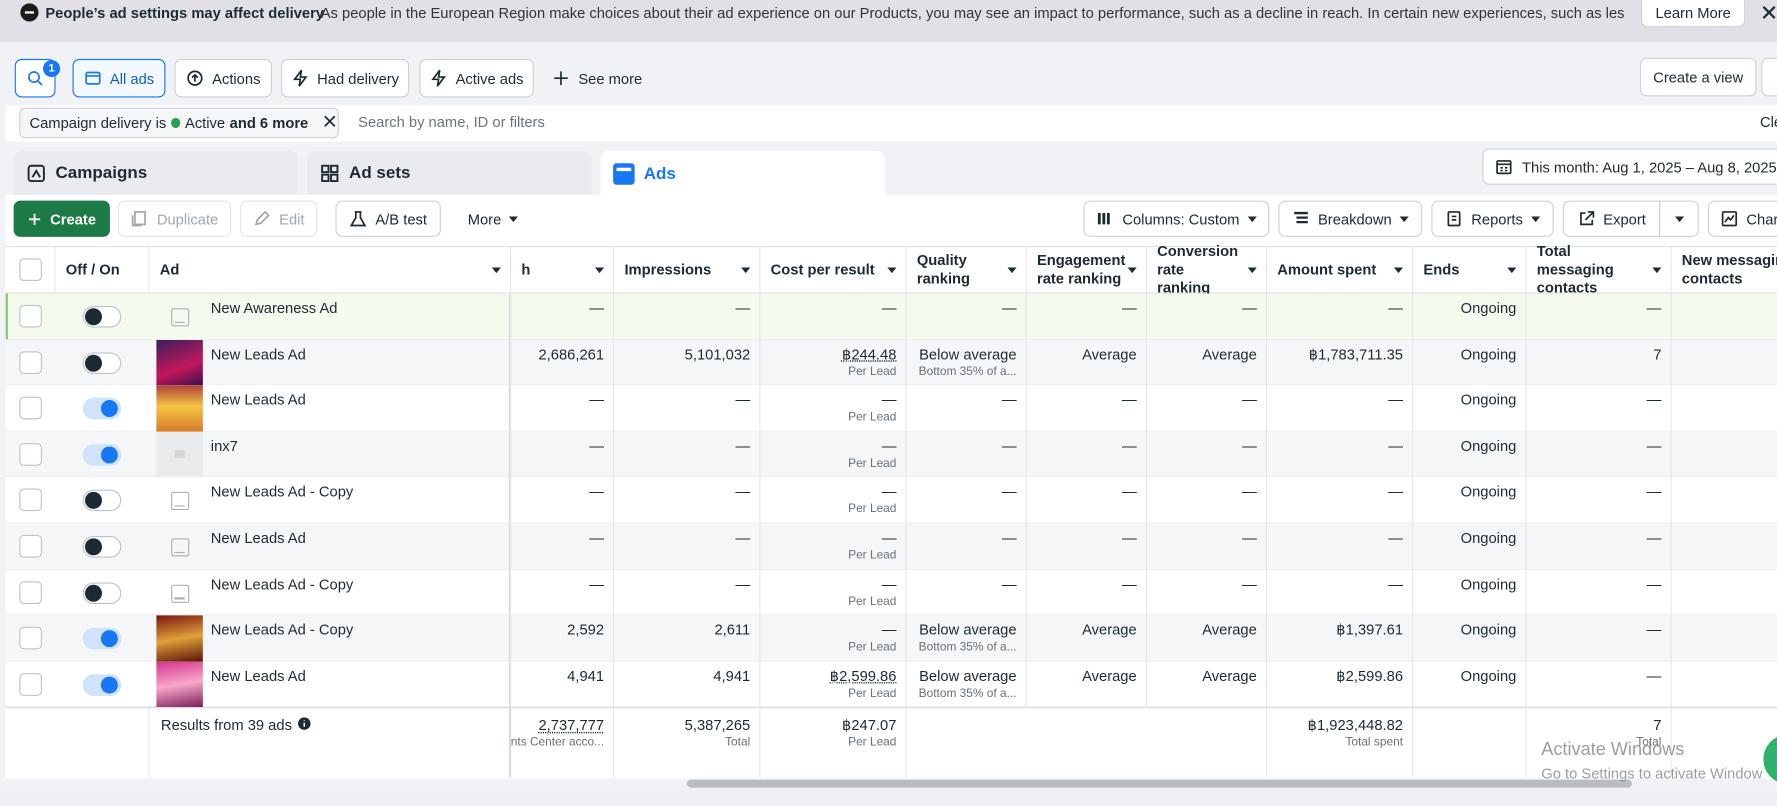 This screenshot has height=806, width=1777. I want to click on column-header: Quality ranking, so click(965, 269).